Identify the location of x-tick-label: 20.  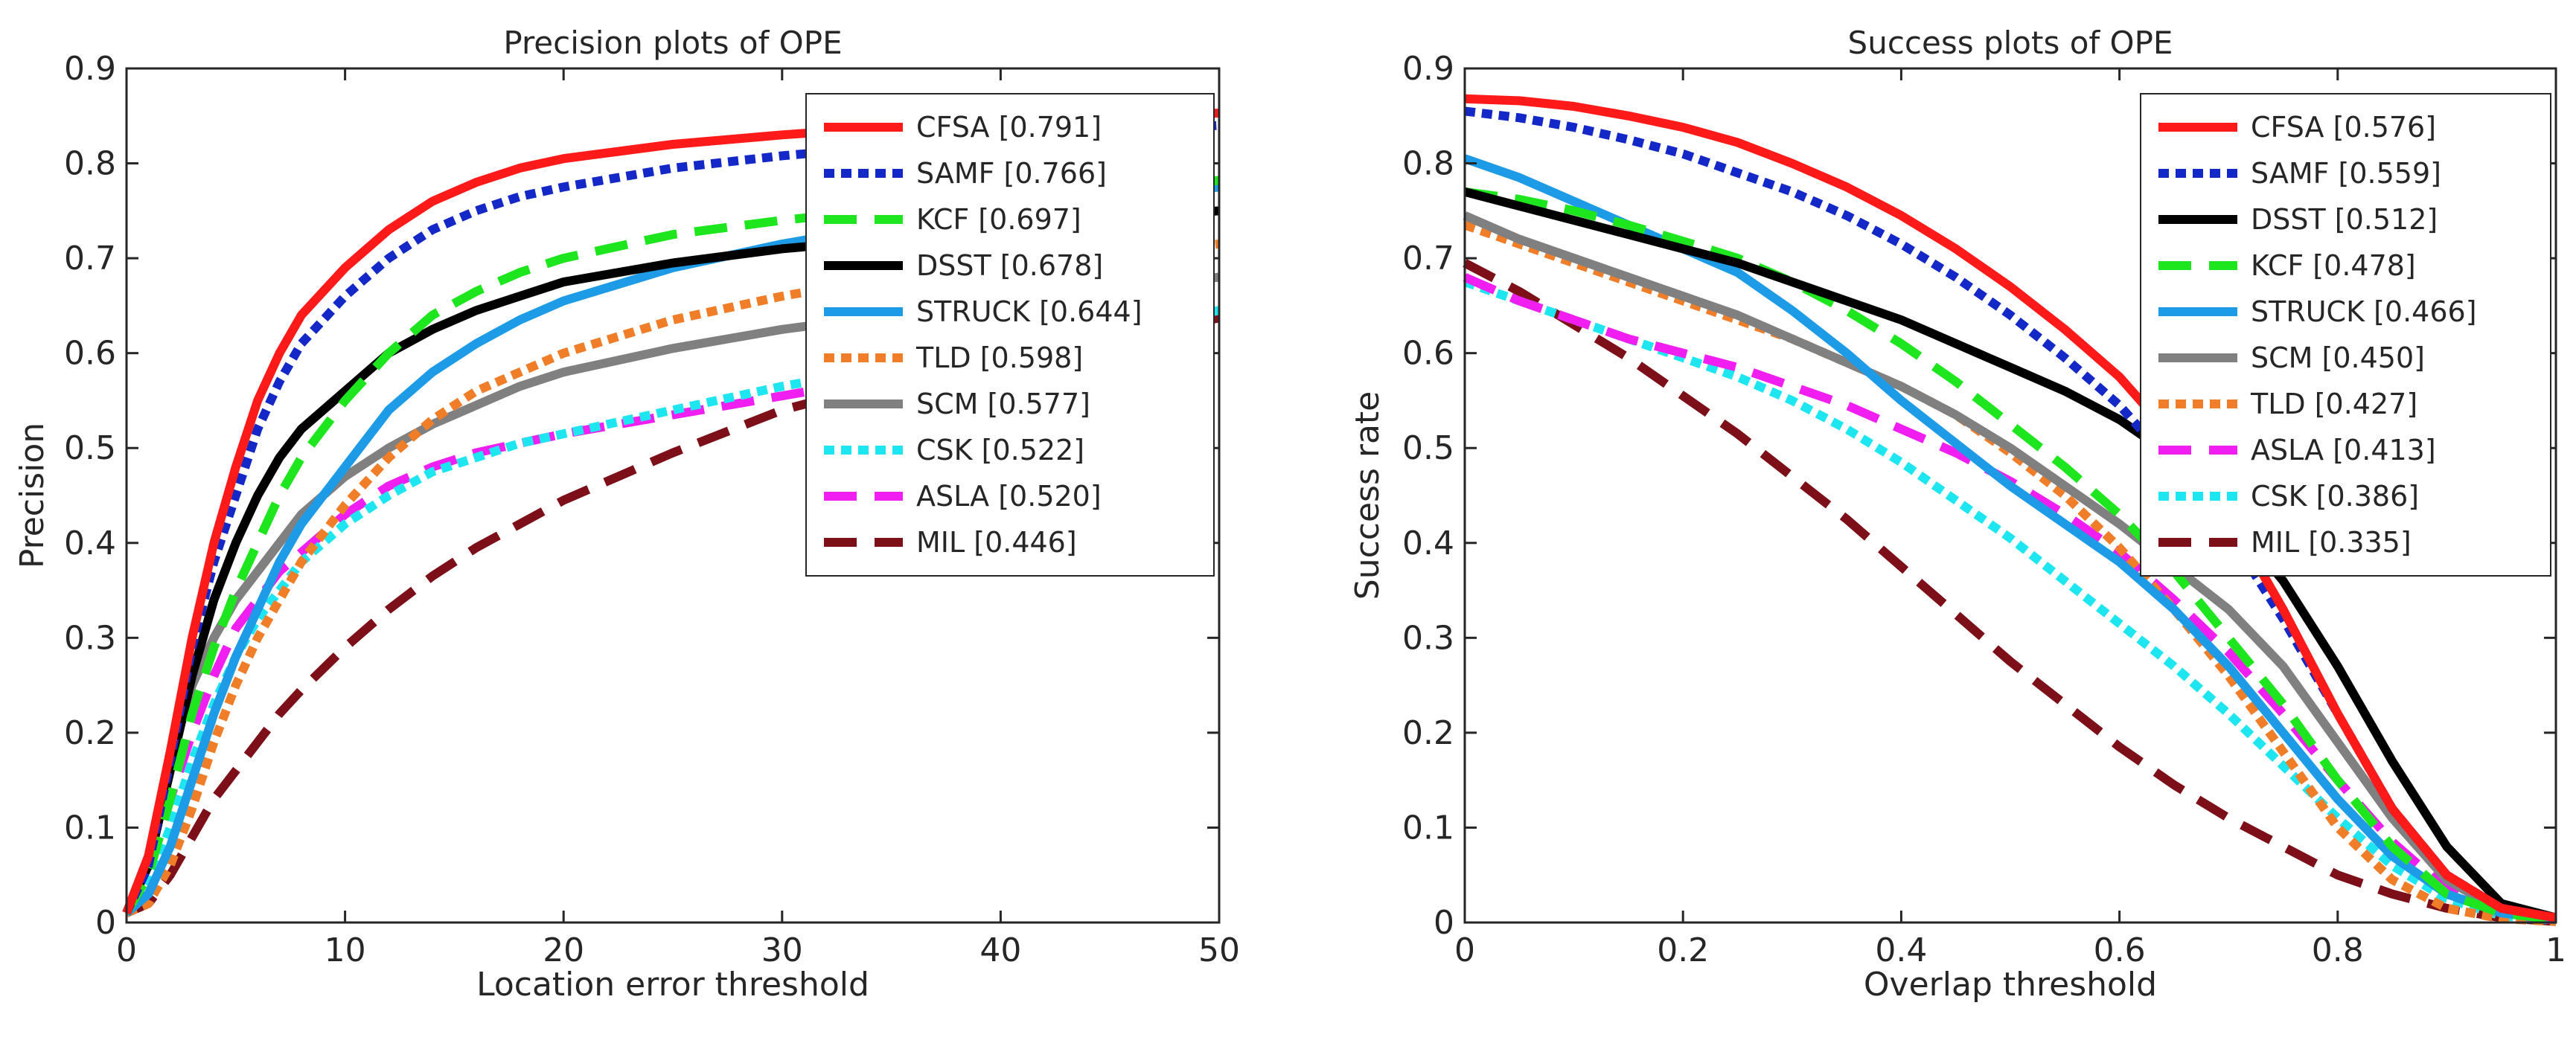
(563, 950).